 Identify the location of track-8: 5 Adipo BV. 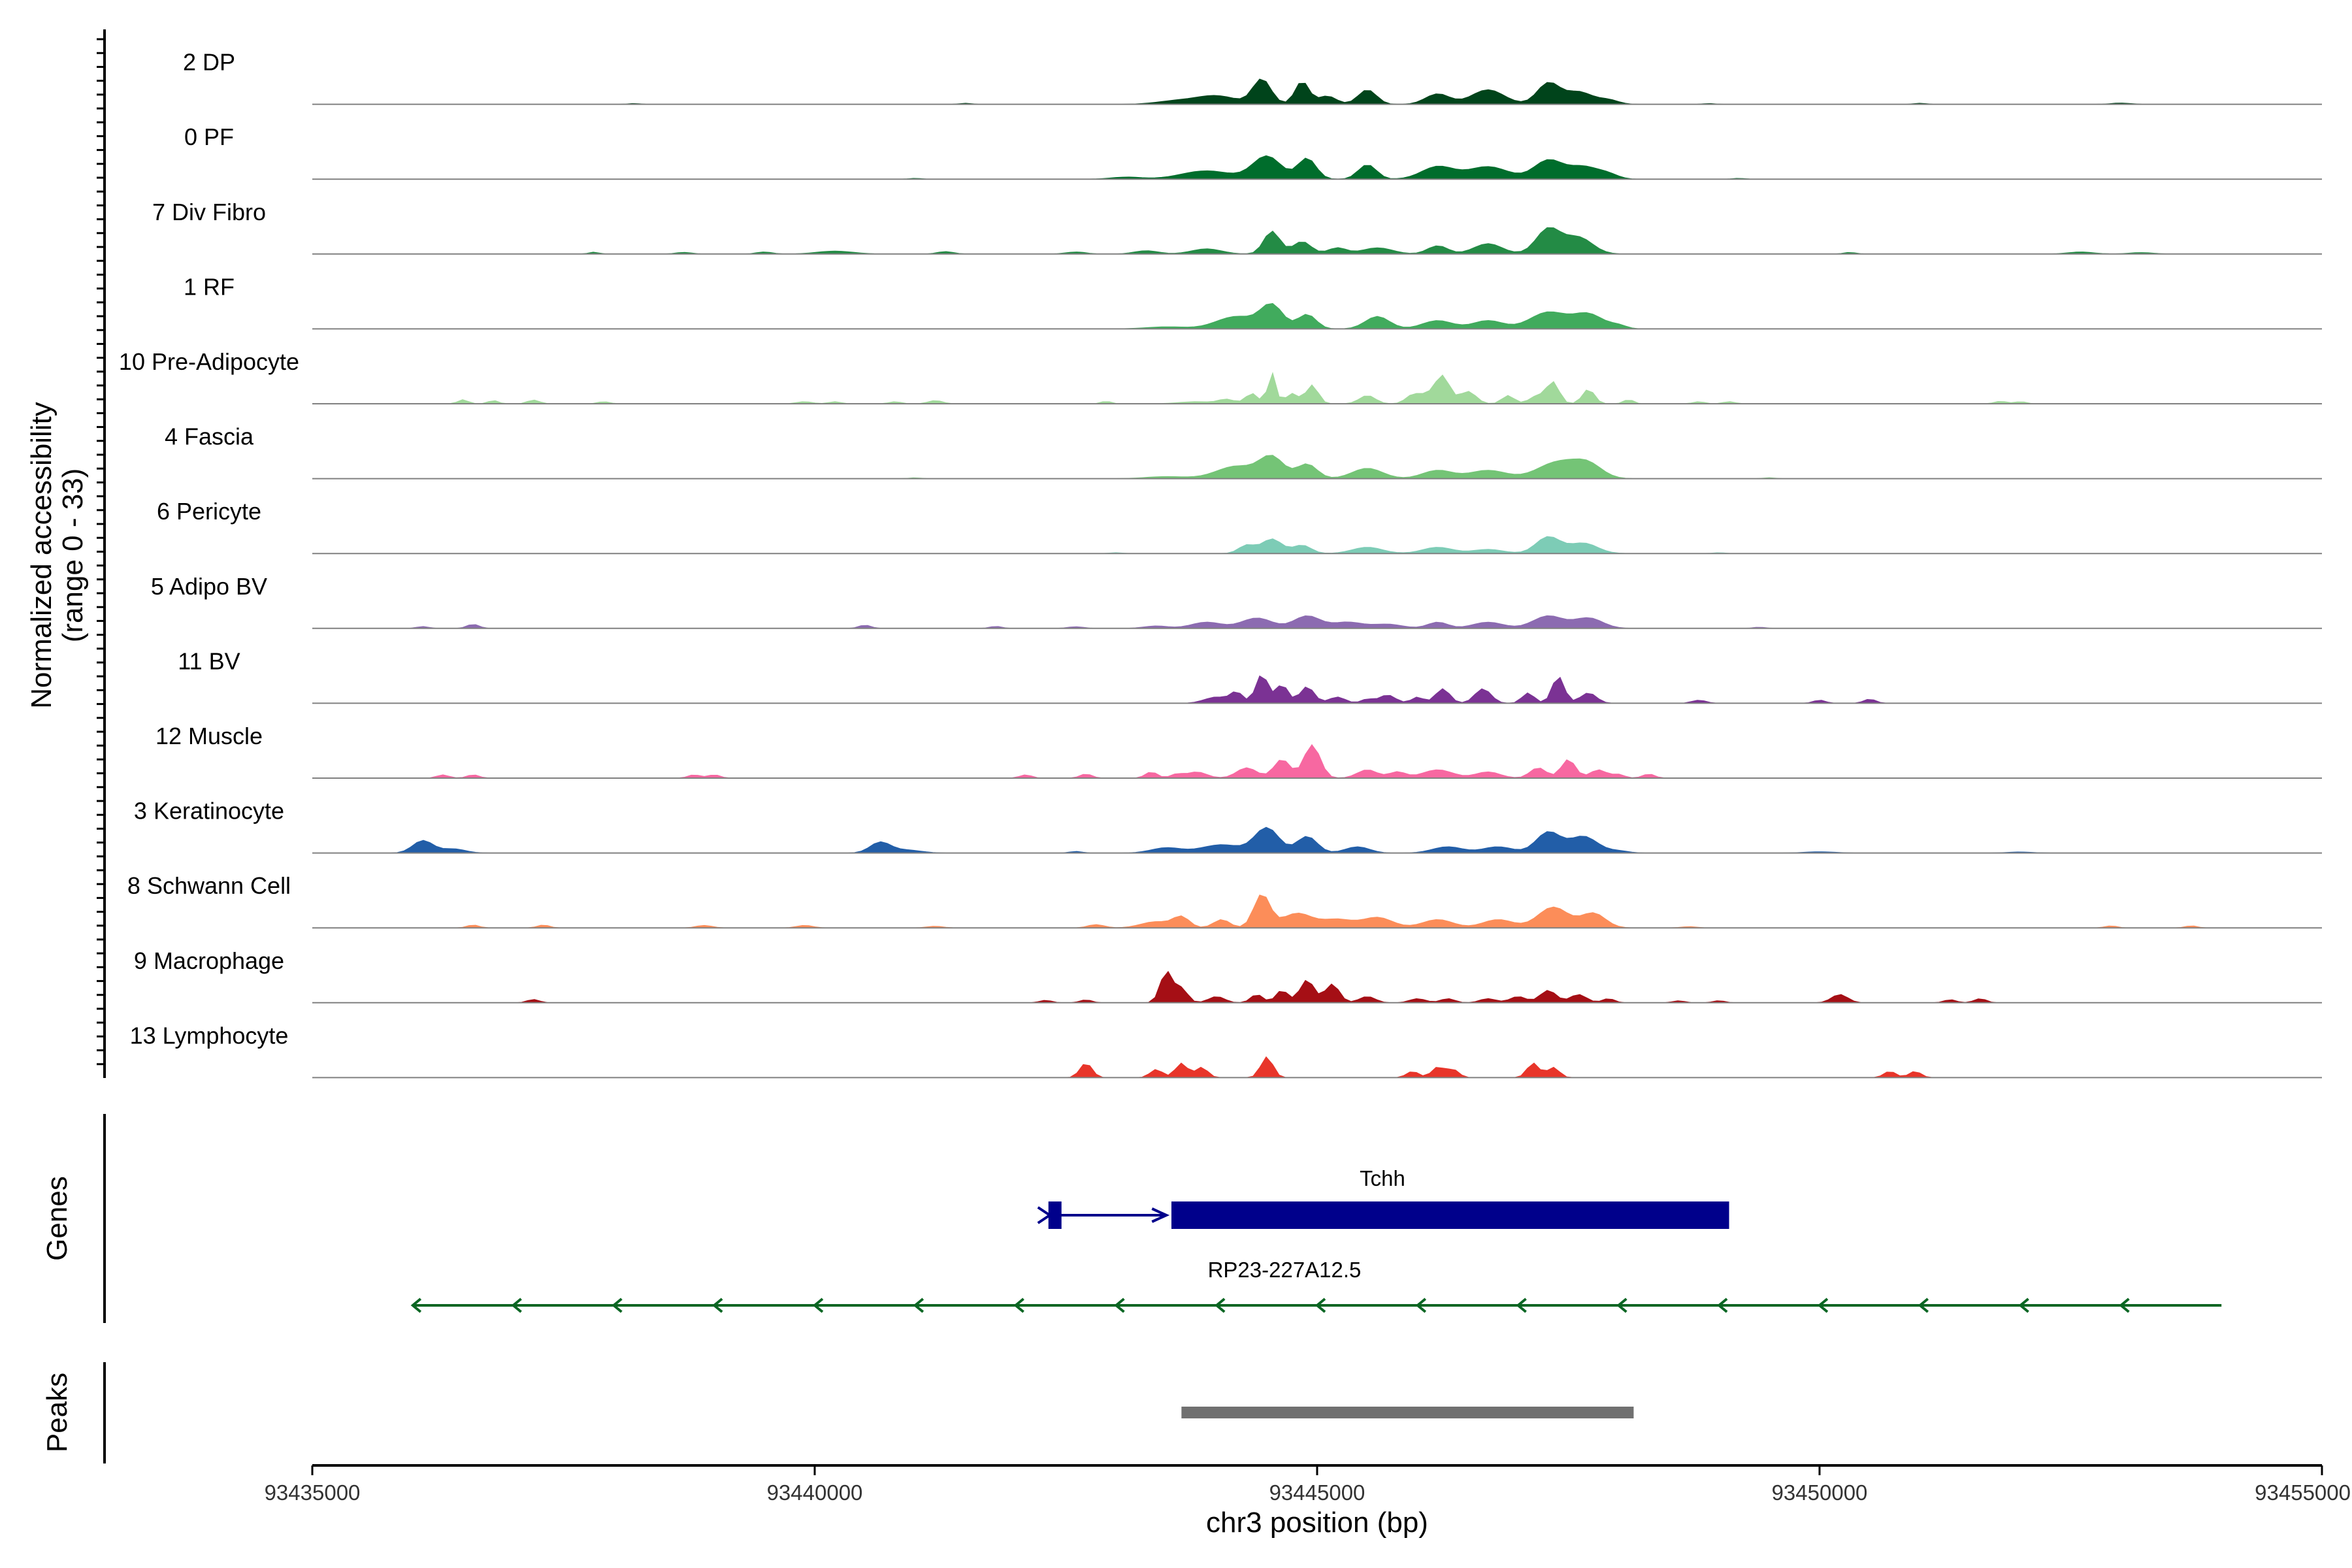
(1236, 601).